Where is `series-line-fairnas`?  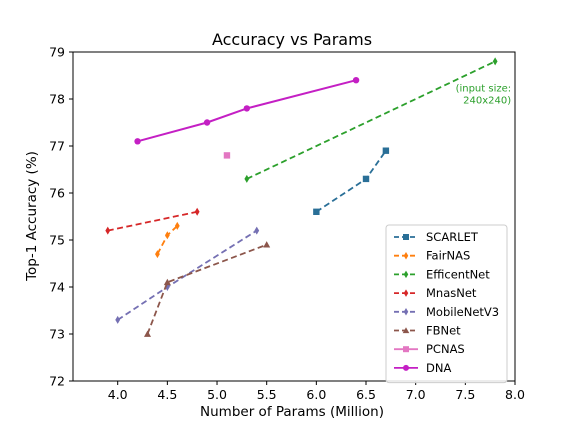
series-line-fairnas is located at coordinates (167, 240).